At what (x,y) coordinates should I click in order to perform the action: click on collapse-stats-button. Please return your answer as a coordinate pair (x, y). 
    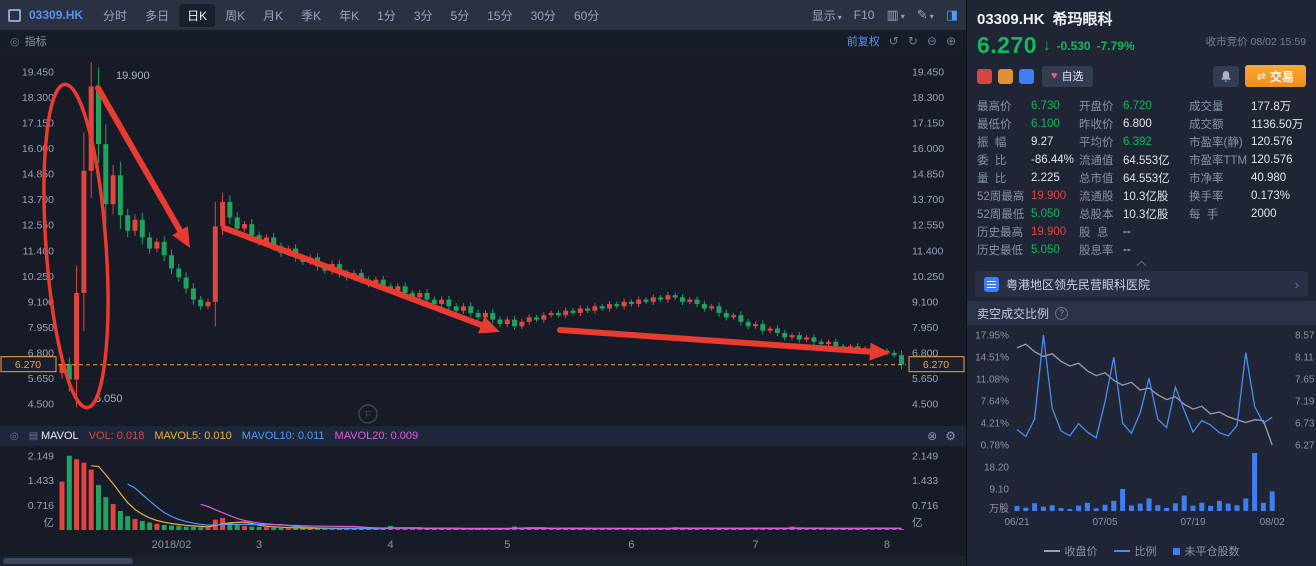
    Looking at the image, I should click on (1141, 265).